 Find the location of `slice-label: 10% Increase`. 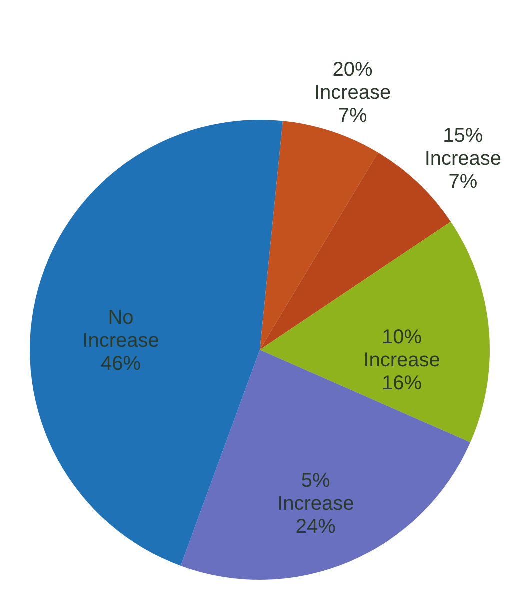

slice-label: 10% Increase is located at coordinates (402, 349).